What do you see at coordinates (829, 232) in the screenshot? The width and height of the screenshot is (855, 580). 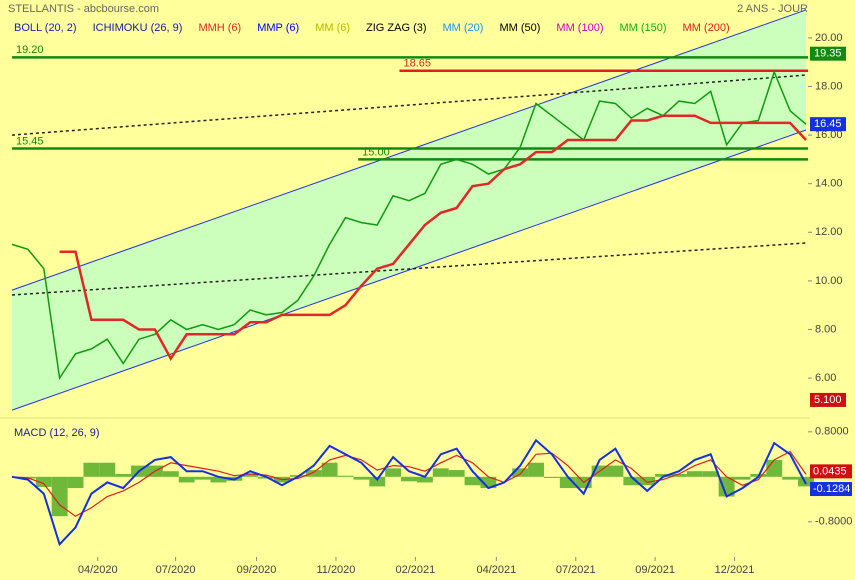 I see `y-tick-label: 12.00` at bounding box center [829, 232].